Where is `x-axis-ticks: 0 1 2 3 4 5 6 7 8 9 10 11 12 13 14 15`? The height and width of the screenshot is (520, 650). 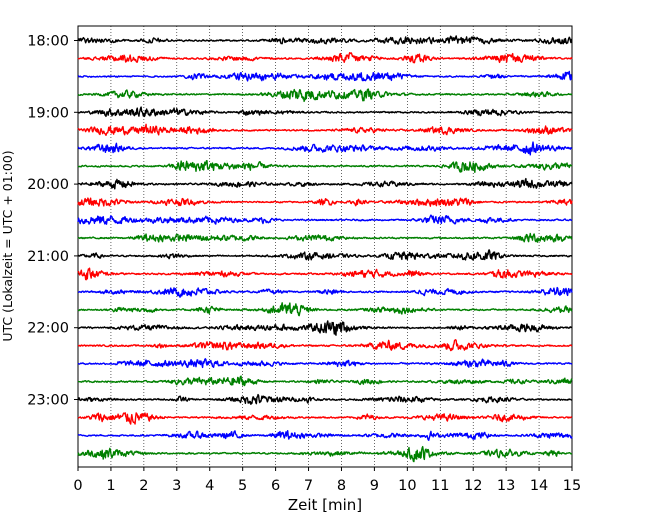
x-axis-ticks: 0 1 2 3 4 5 6 7 8 9 10 11 12 13 14 15 is located at coordinates (327, 480).